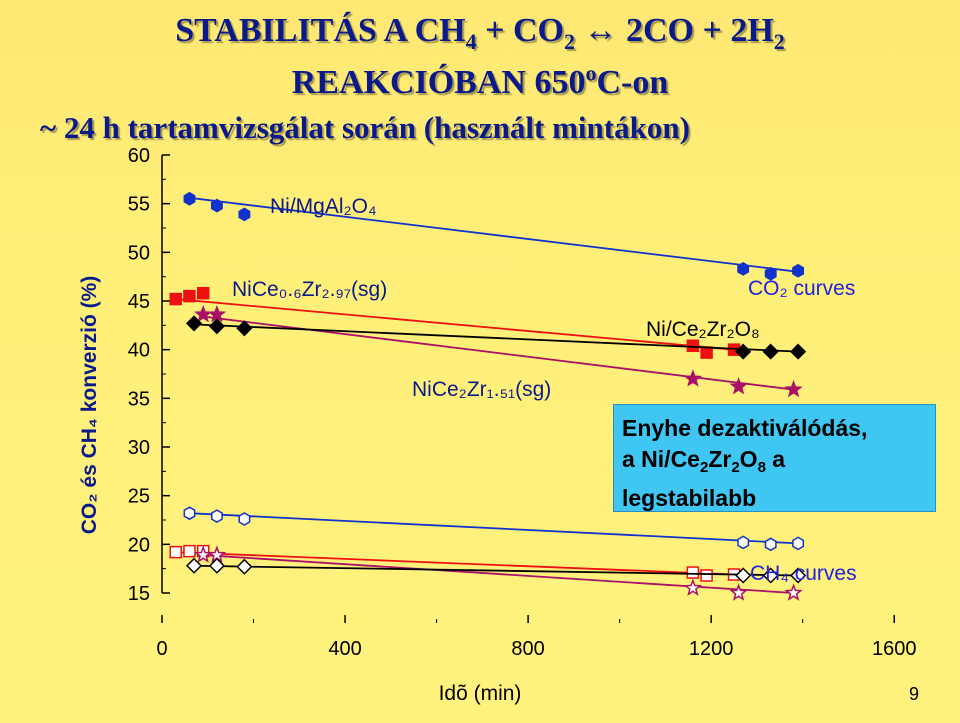  I want to click on annotation-ch4-curves: CH₄ curves, so click(803, 573).